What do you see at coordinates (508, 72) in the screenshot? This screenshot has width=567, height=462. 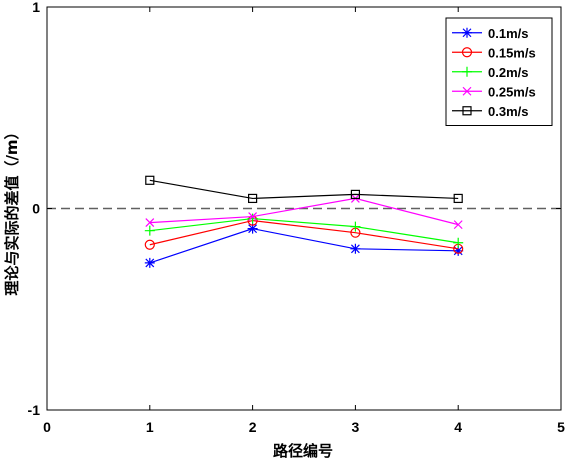 I see `legend-label: 0.2m/s` at bounding box center [508, 72].